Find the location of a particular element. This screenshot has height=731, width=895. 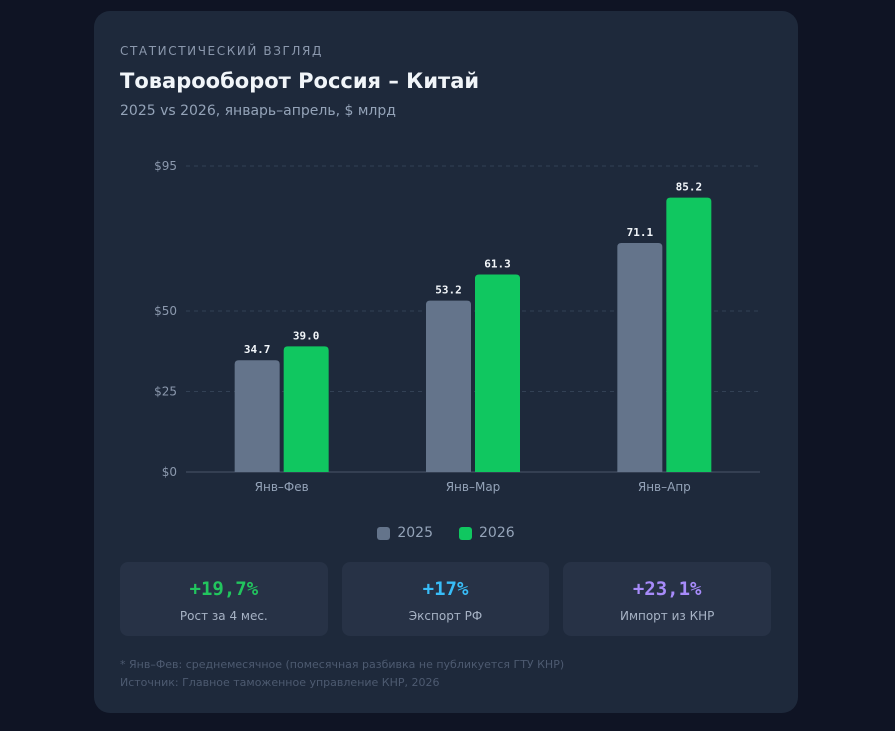

stat-value-import: +23,1% is located at coordinates (667, 589).